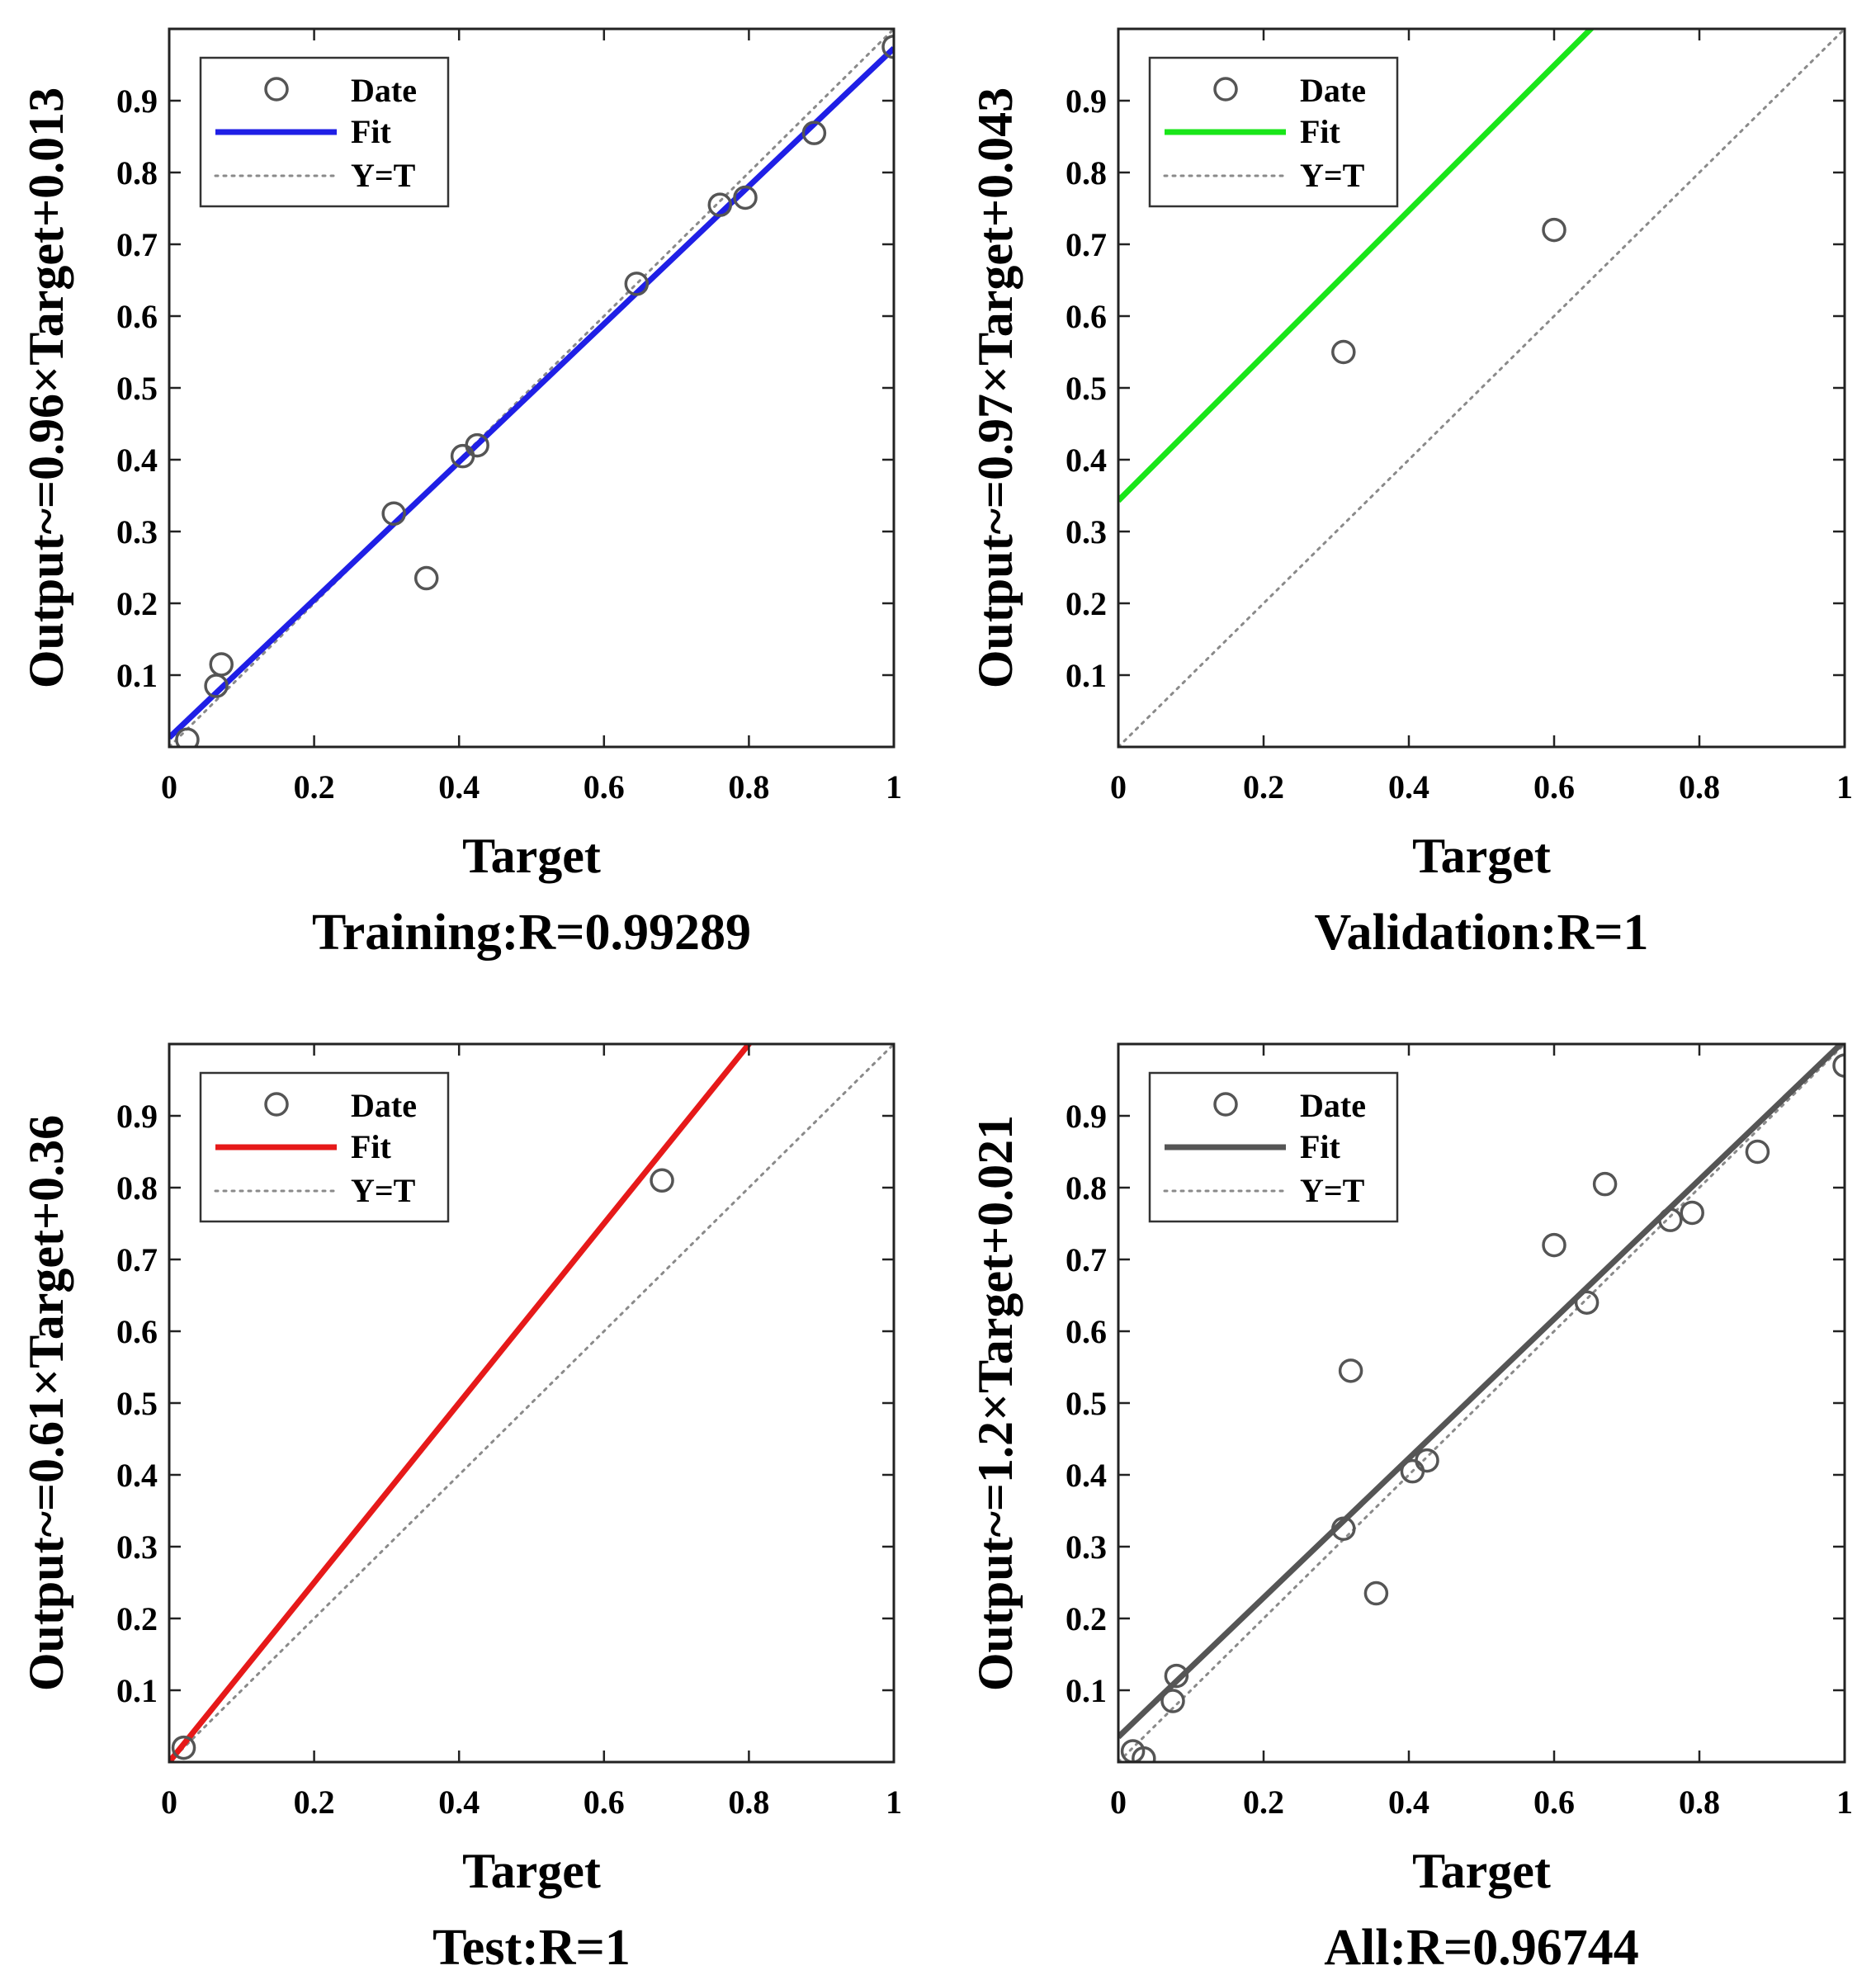  What do you see at coordinates (46, 1403) in the screenshot?
I see `y-axis-label: Output~=0.61×Target+0.36` at bounding box center [46, 1403].